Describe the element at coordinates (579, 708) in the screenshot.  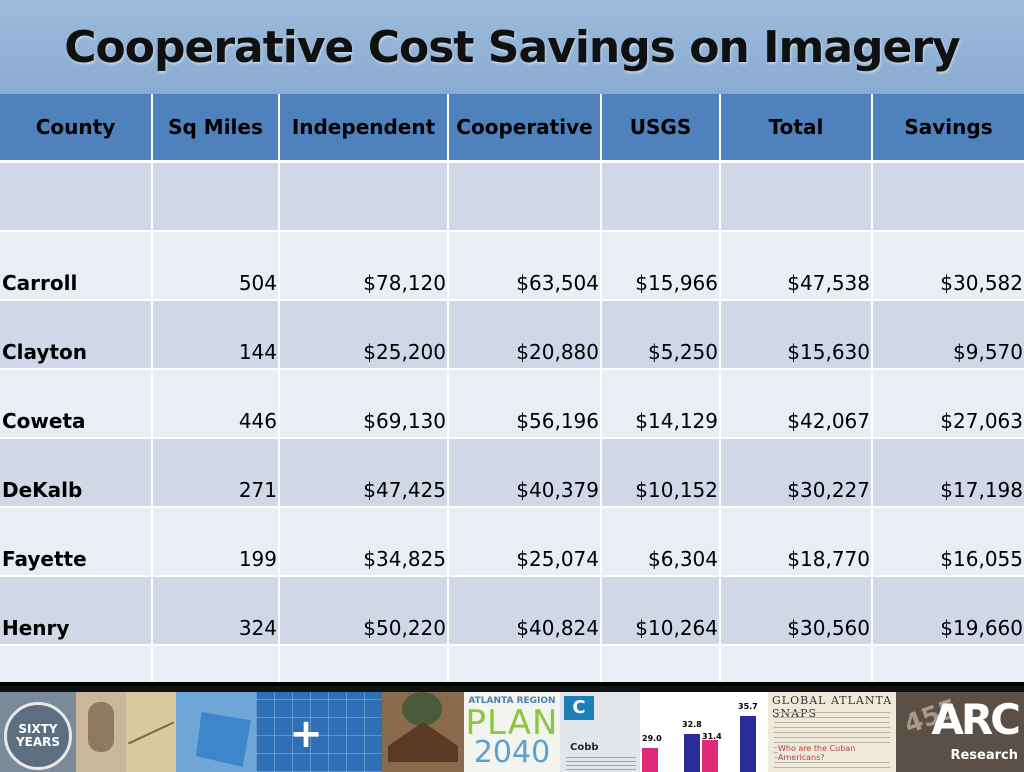
I see `site-logo-icon: C` at that location.